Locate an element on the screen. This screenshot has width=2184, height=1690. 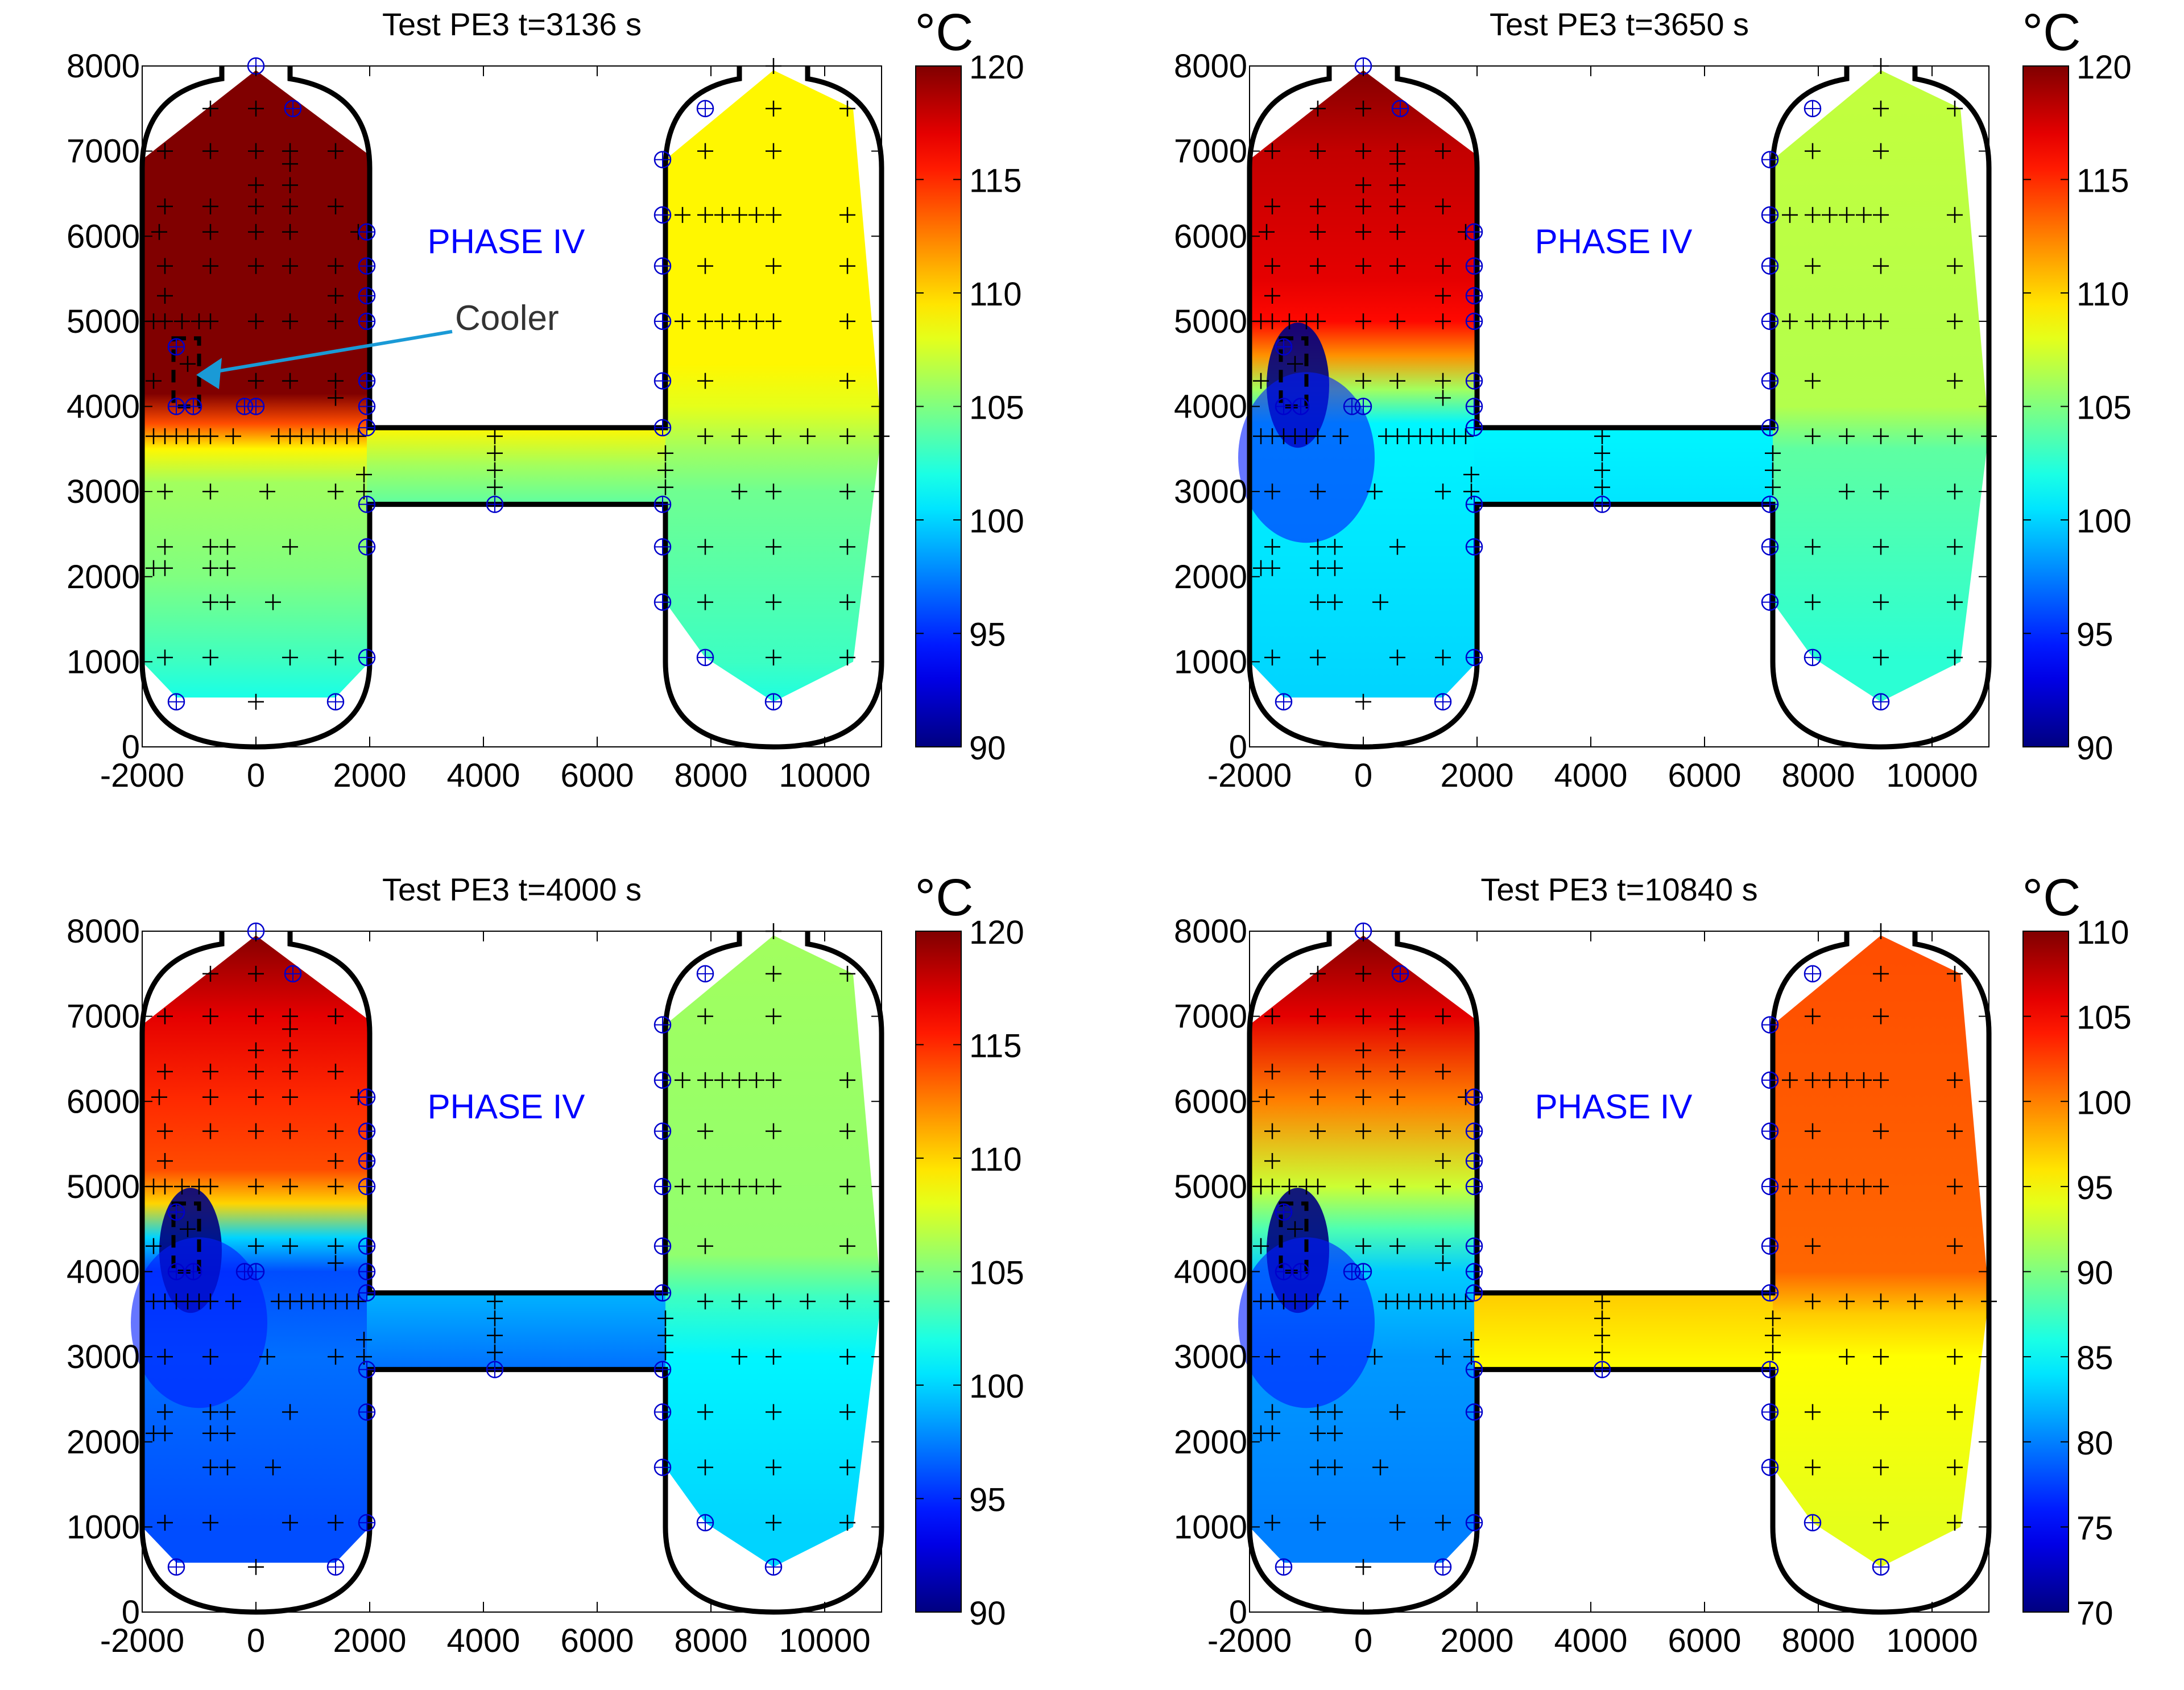
y-tick-label: 4000 is located at coordinates (1210, 1272).